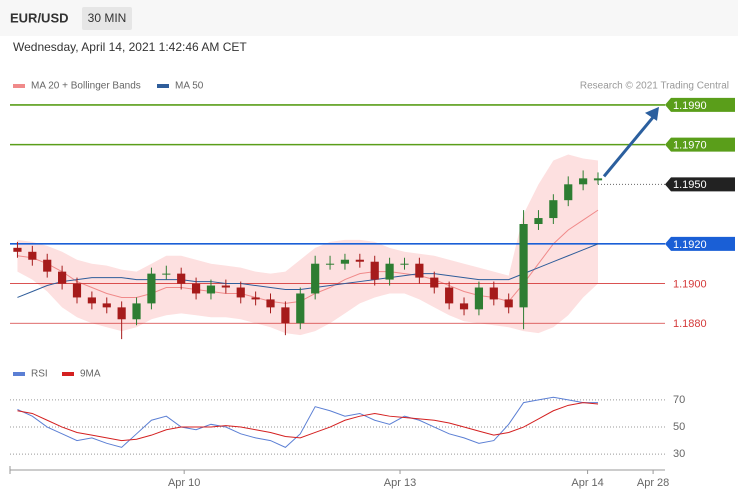 This screenshot has width=738, height=500. I want to click on level-label: 1.1880, so click(690, 324).